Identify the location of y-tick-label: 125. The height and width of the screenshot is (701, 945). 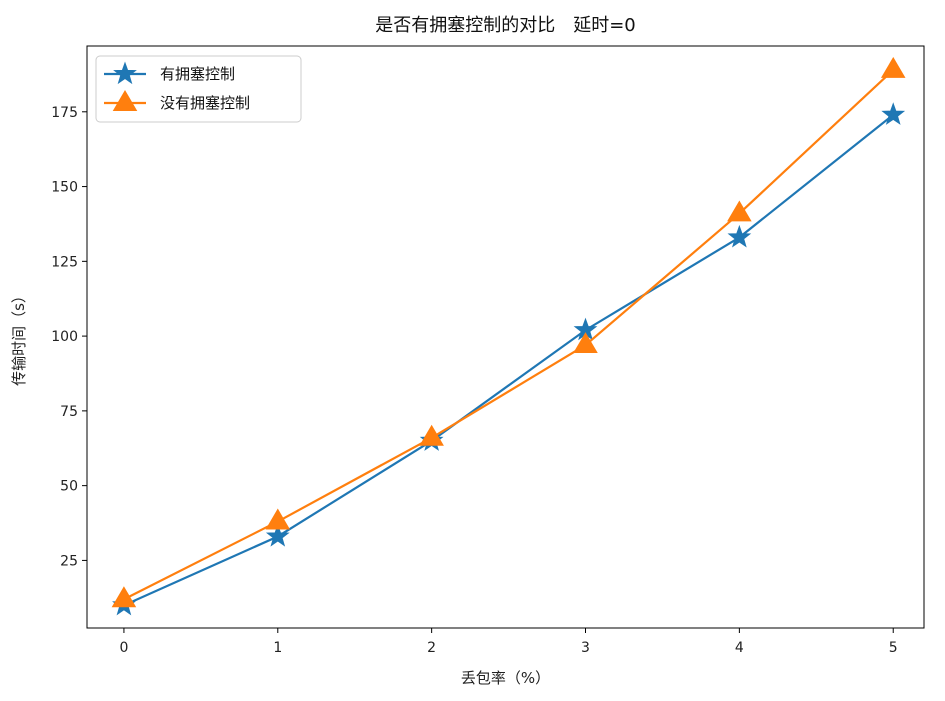
(64, 262).